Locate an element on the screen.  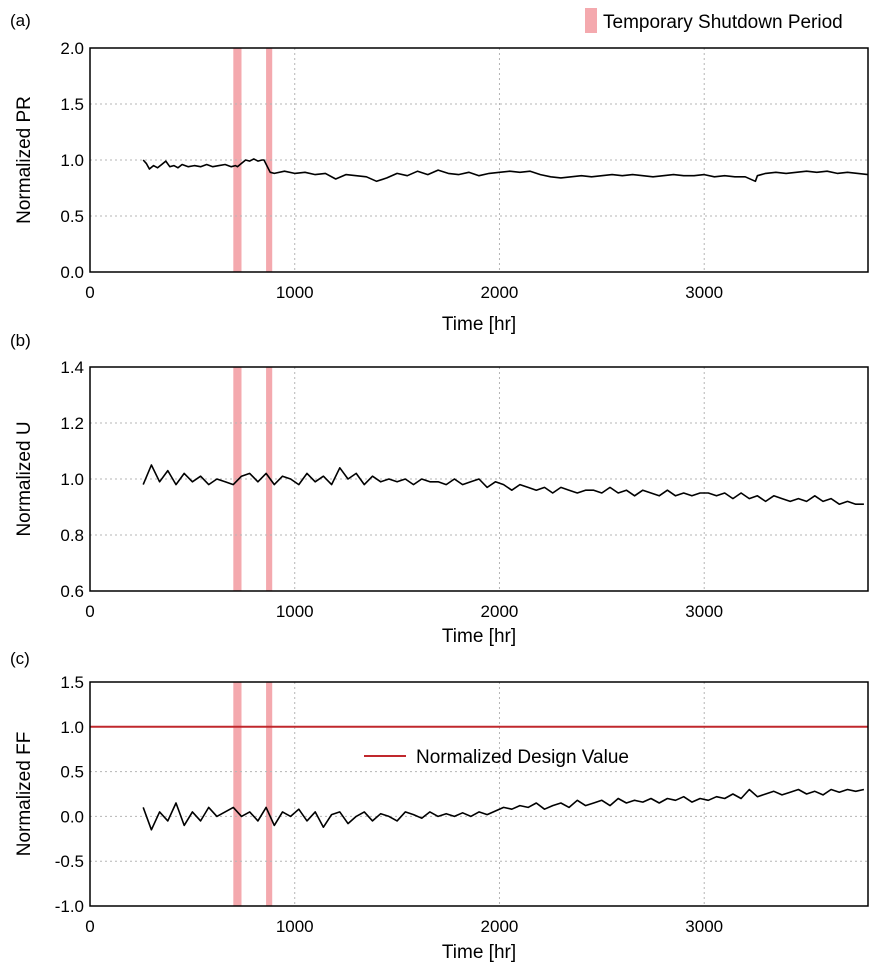
y-tick-labels: 0.6 0.8 1.0 1.2 1.4 is located at coordinates (72, 479).